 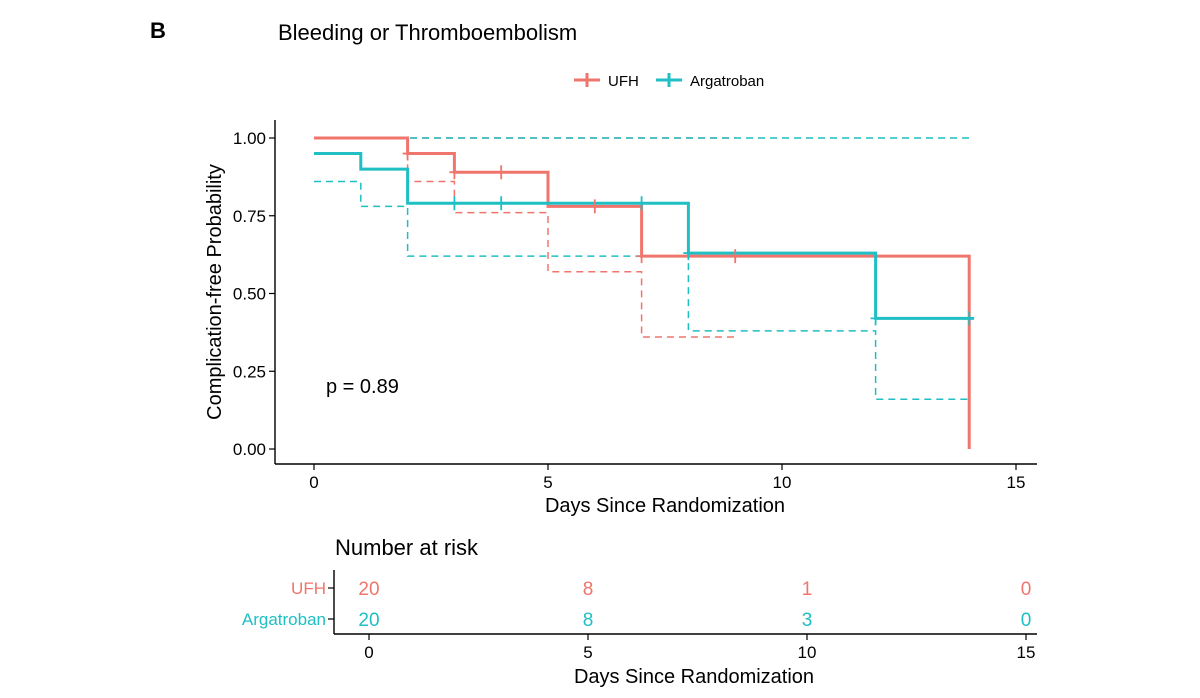 What do you see at coordinates (368, 652) in the screenshot?
I see `risk-x-tick-label: 0` at bounding box center [368, 652].